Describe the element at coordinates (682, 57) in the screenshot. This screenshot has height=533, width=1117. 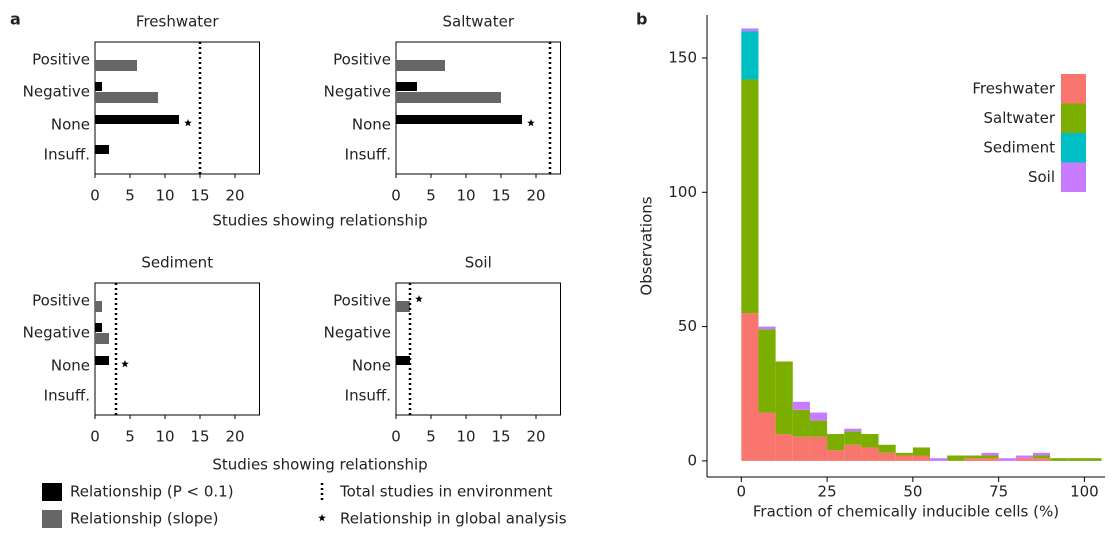
I see `y-tick-label: 150` at that location.